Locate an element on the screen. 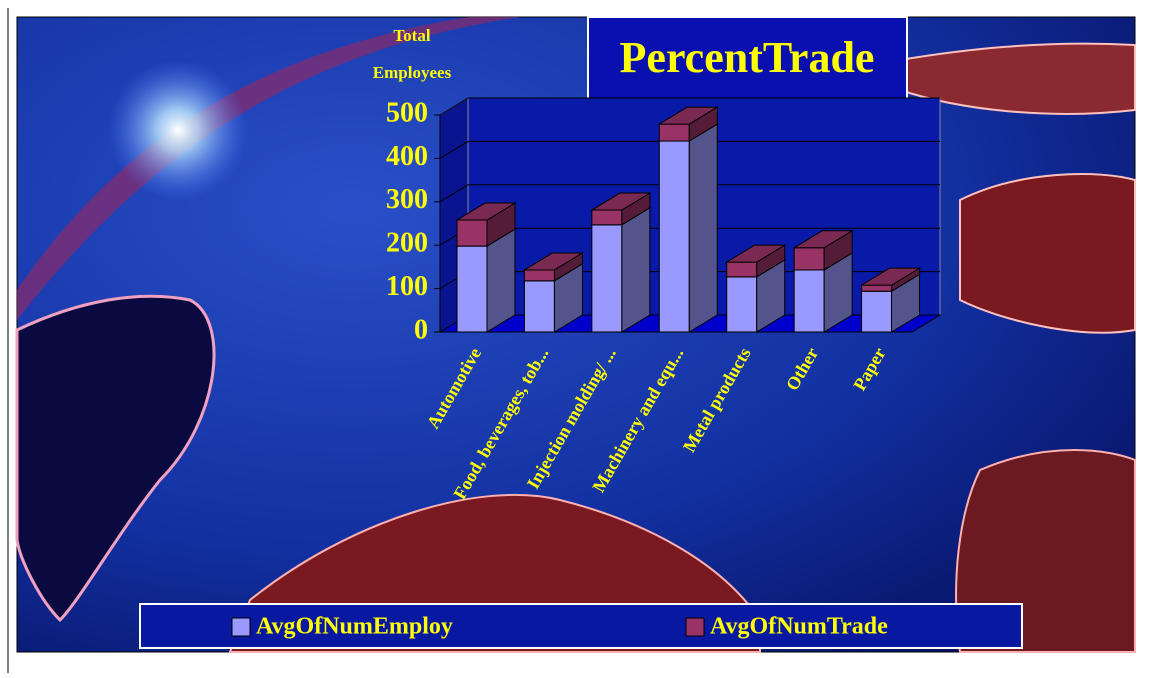  legend is located at coordinates (581, 626).